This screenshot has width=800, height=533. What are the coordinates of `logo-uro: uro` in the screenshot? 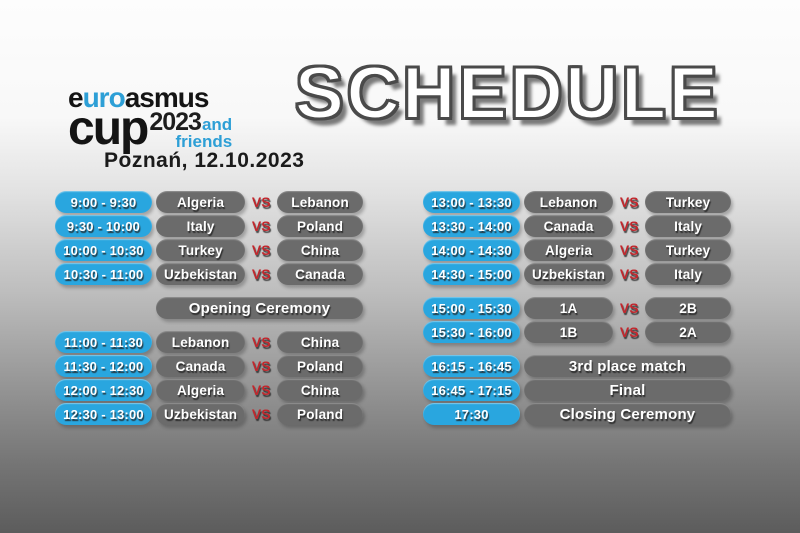 It's located at (104, 97).